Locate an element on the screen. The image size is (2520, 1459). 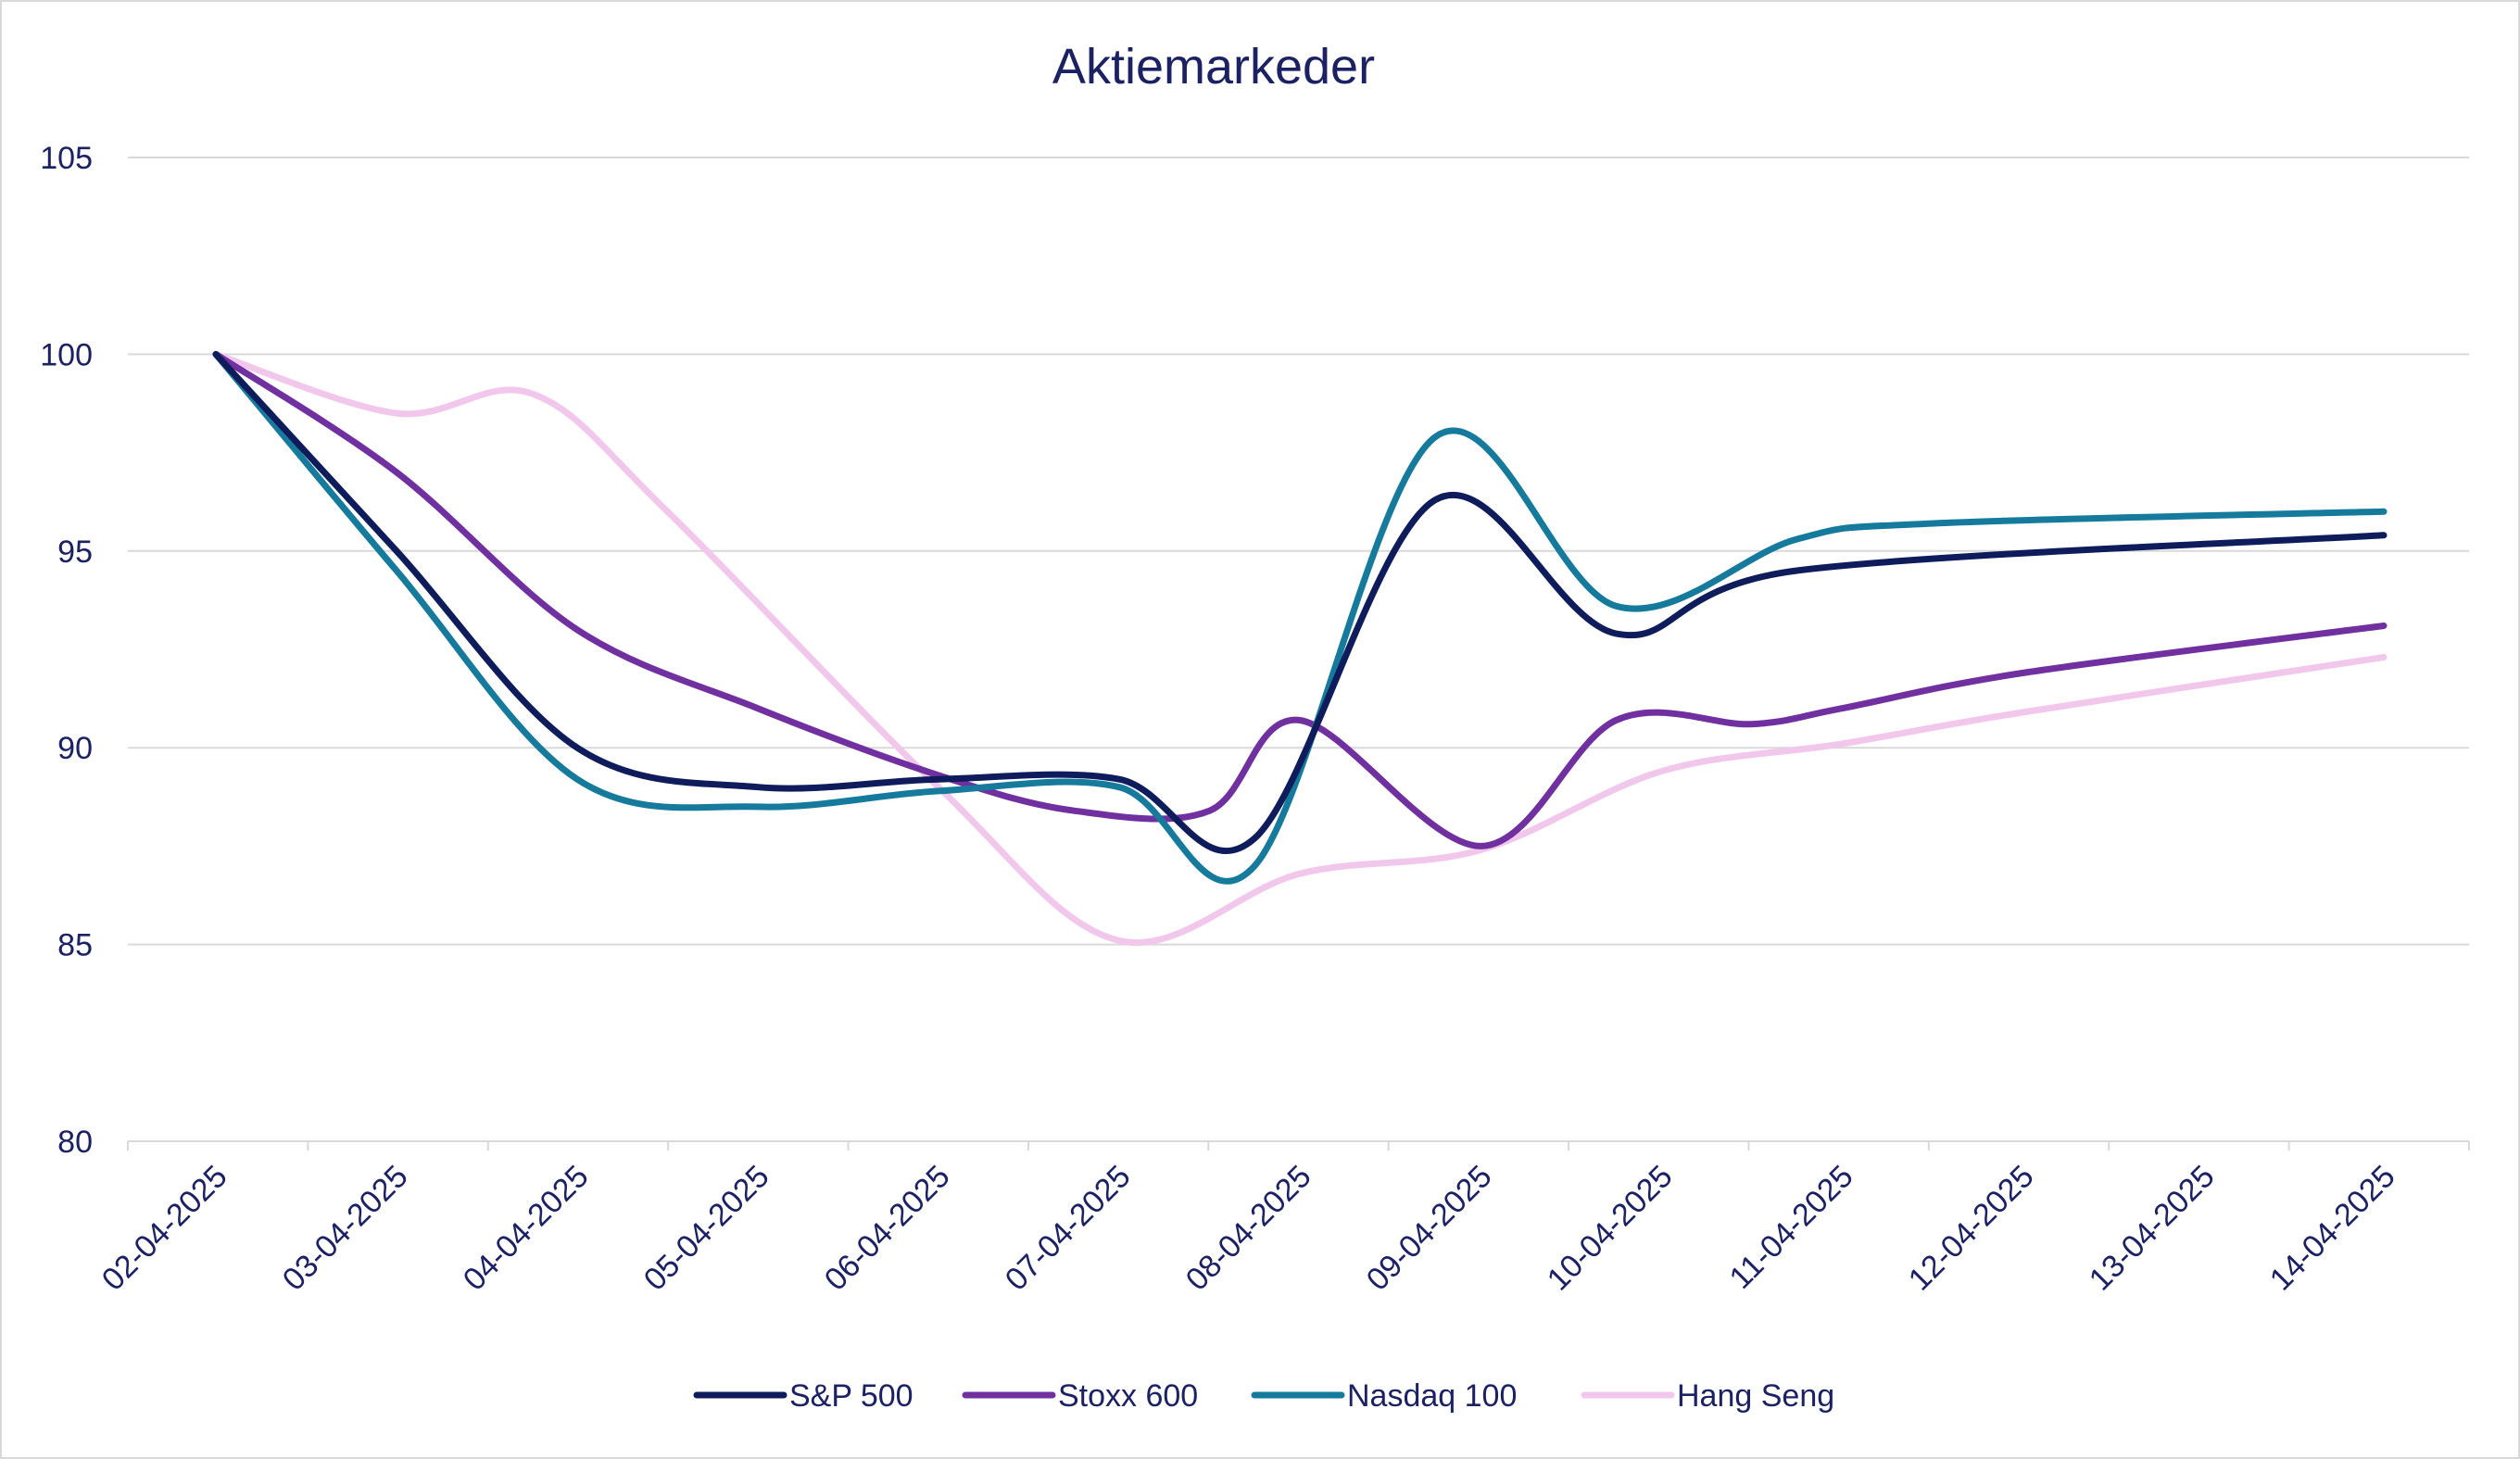
x-tick-label: 12-04-2025 is located at coordinates (1971, 1228).